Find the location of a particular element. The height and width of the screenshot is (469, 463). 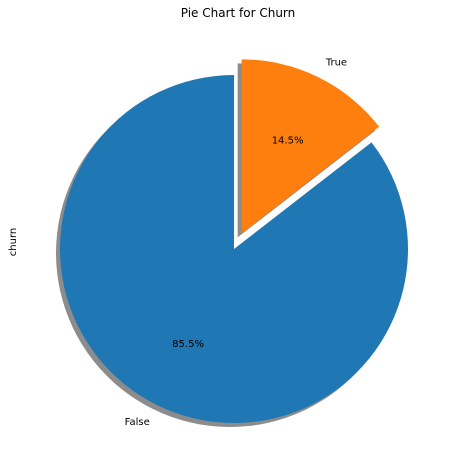

slice-label-false: False is located at coordinates (137, 422).